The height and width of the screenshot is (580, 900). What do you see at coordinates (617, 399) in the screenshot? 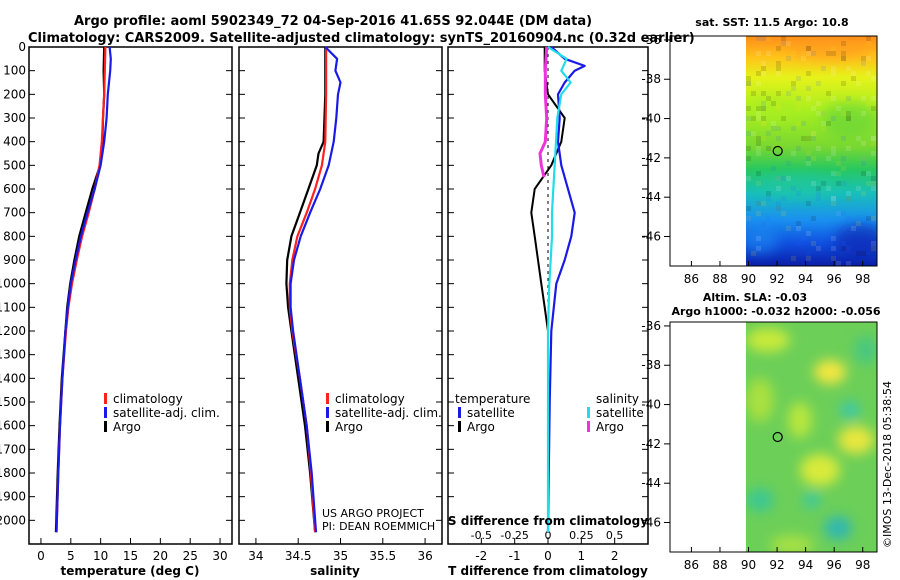
I see `legend-title-salinity: salinity` at bounding box center [617, 399].